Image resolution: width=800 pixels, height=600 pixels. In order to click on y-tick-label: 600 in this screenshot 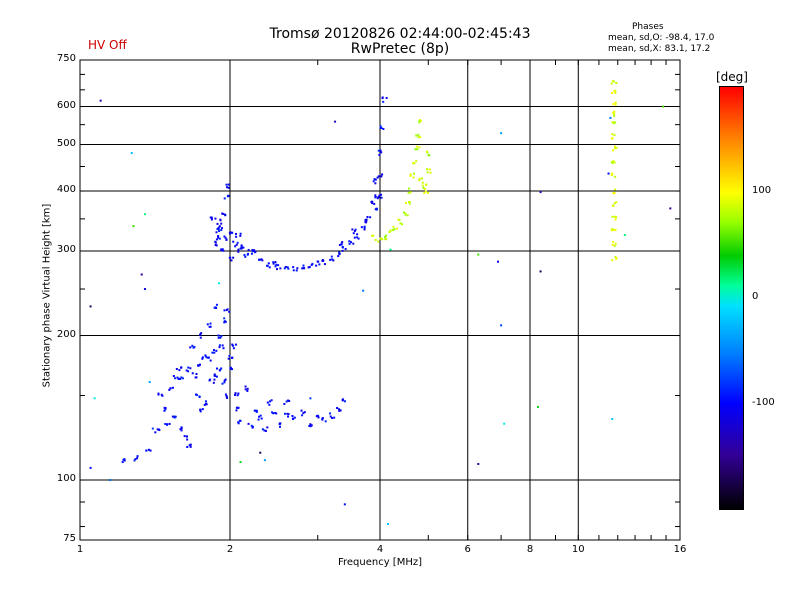, I will do `click(66, 105)`.